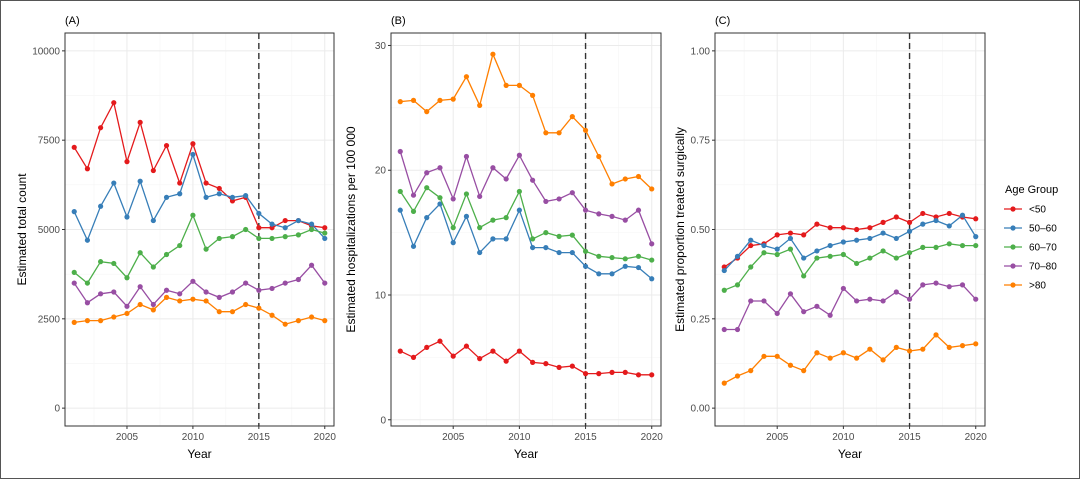 The image size is (1080, 479). What do you see at coordinates (701, 230) in the screenshot?
I see `y-tick-label: 0.50` at bounding box center [701, 230].